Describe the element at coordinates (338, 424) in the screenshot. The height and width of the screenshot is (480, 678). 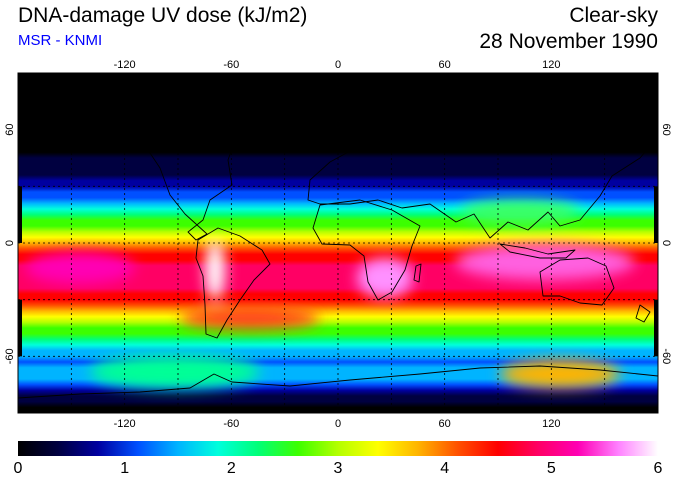
I see `lon-tick-label-bottom: 0` at that location.